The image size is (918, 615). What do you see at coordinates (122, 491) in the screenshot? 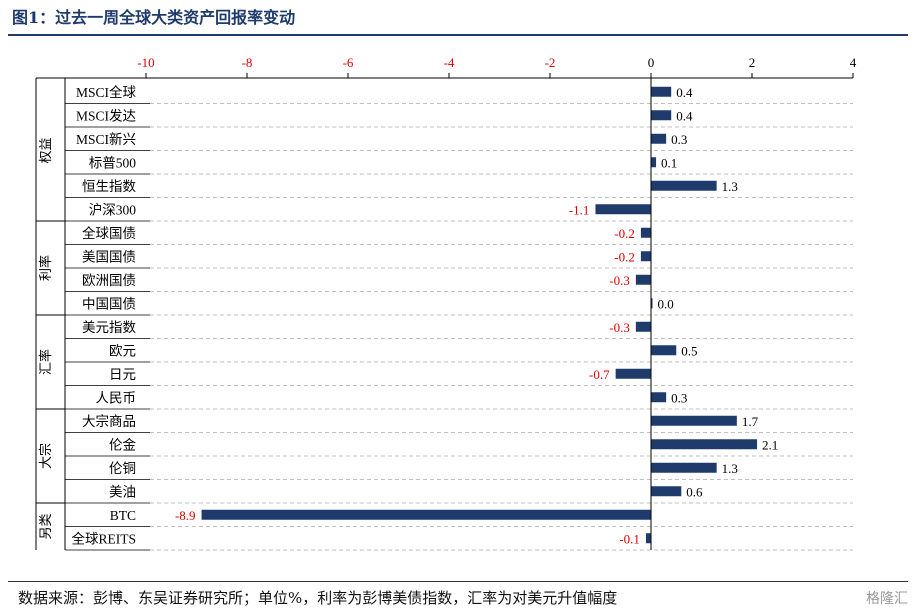
I see `category-label: 美油` at bounding box center [122, 491].